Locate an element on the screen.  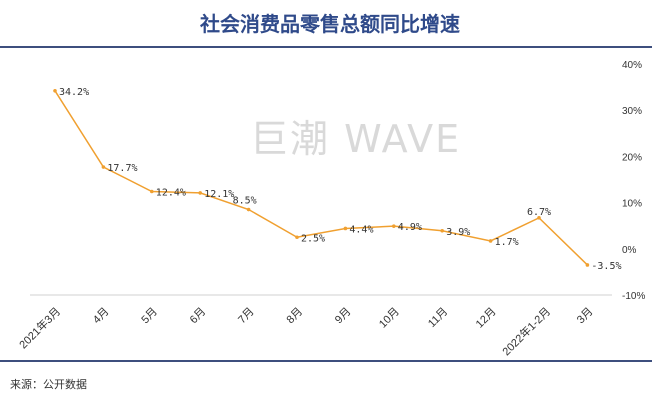
y-tick-label: 10% is located at coordinates (632, 204).